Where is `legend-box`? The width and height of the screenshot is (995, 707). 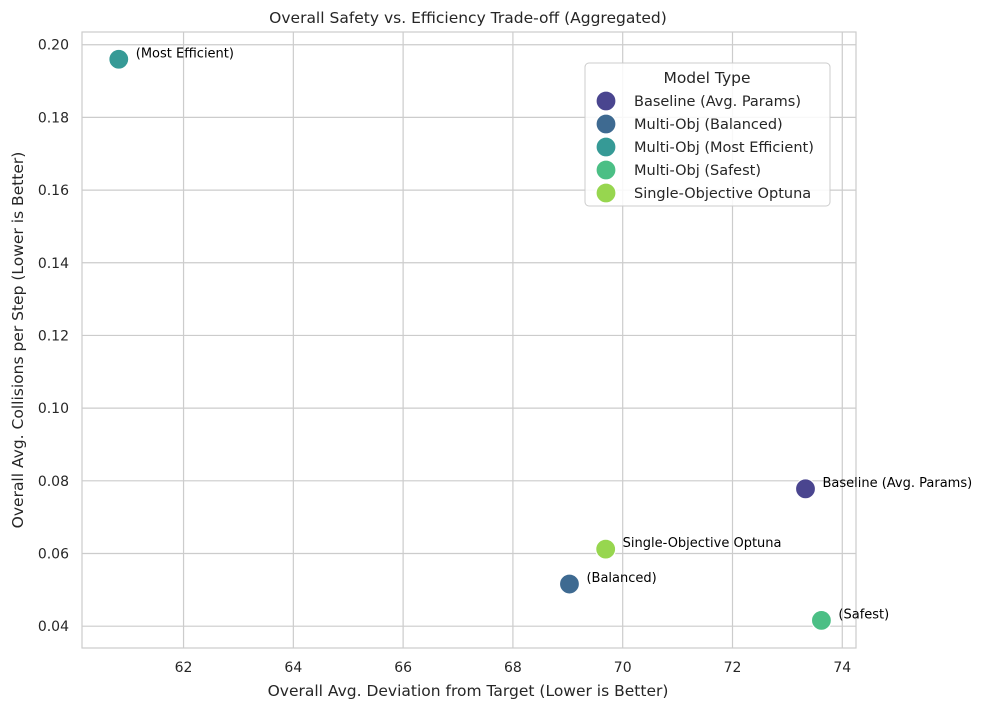
legend-box is located at coordinates (707, 134).